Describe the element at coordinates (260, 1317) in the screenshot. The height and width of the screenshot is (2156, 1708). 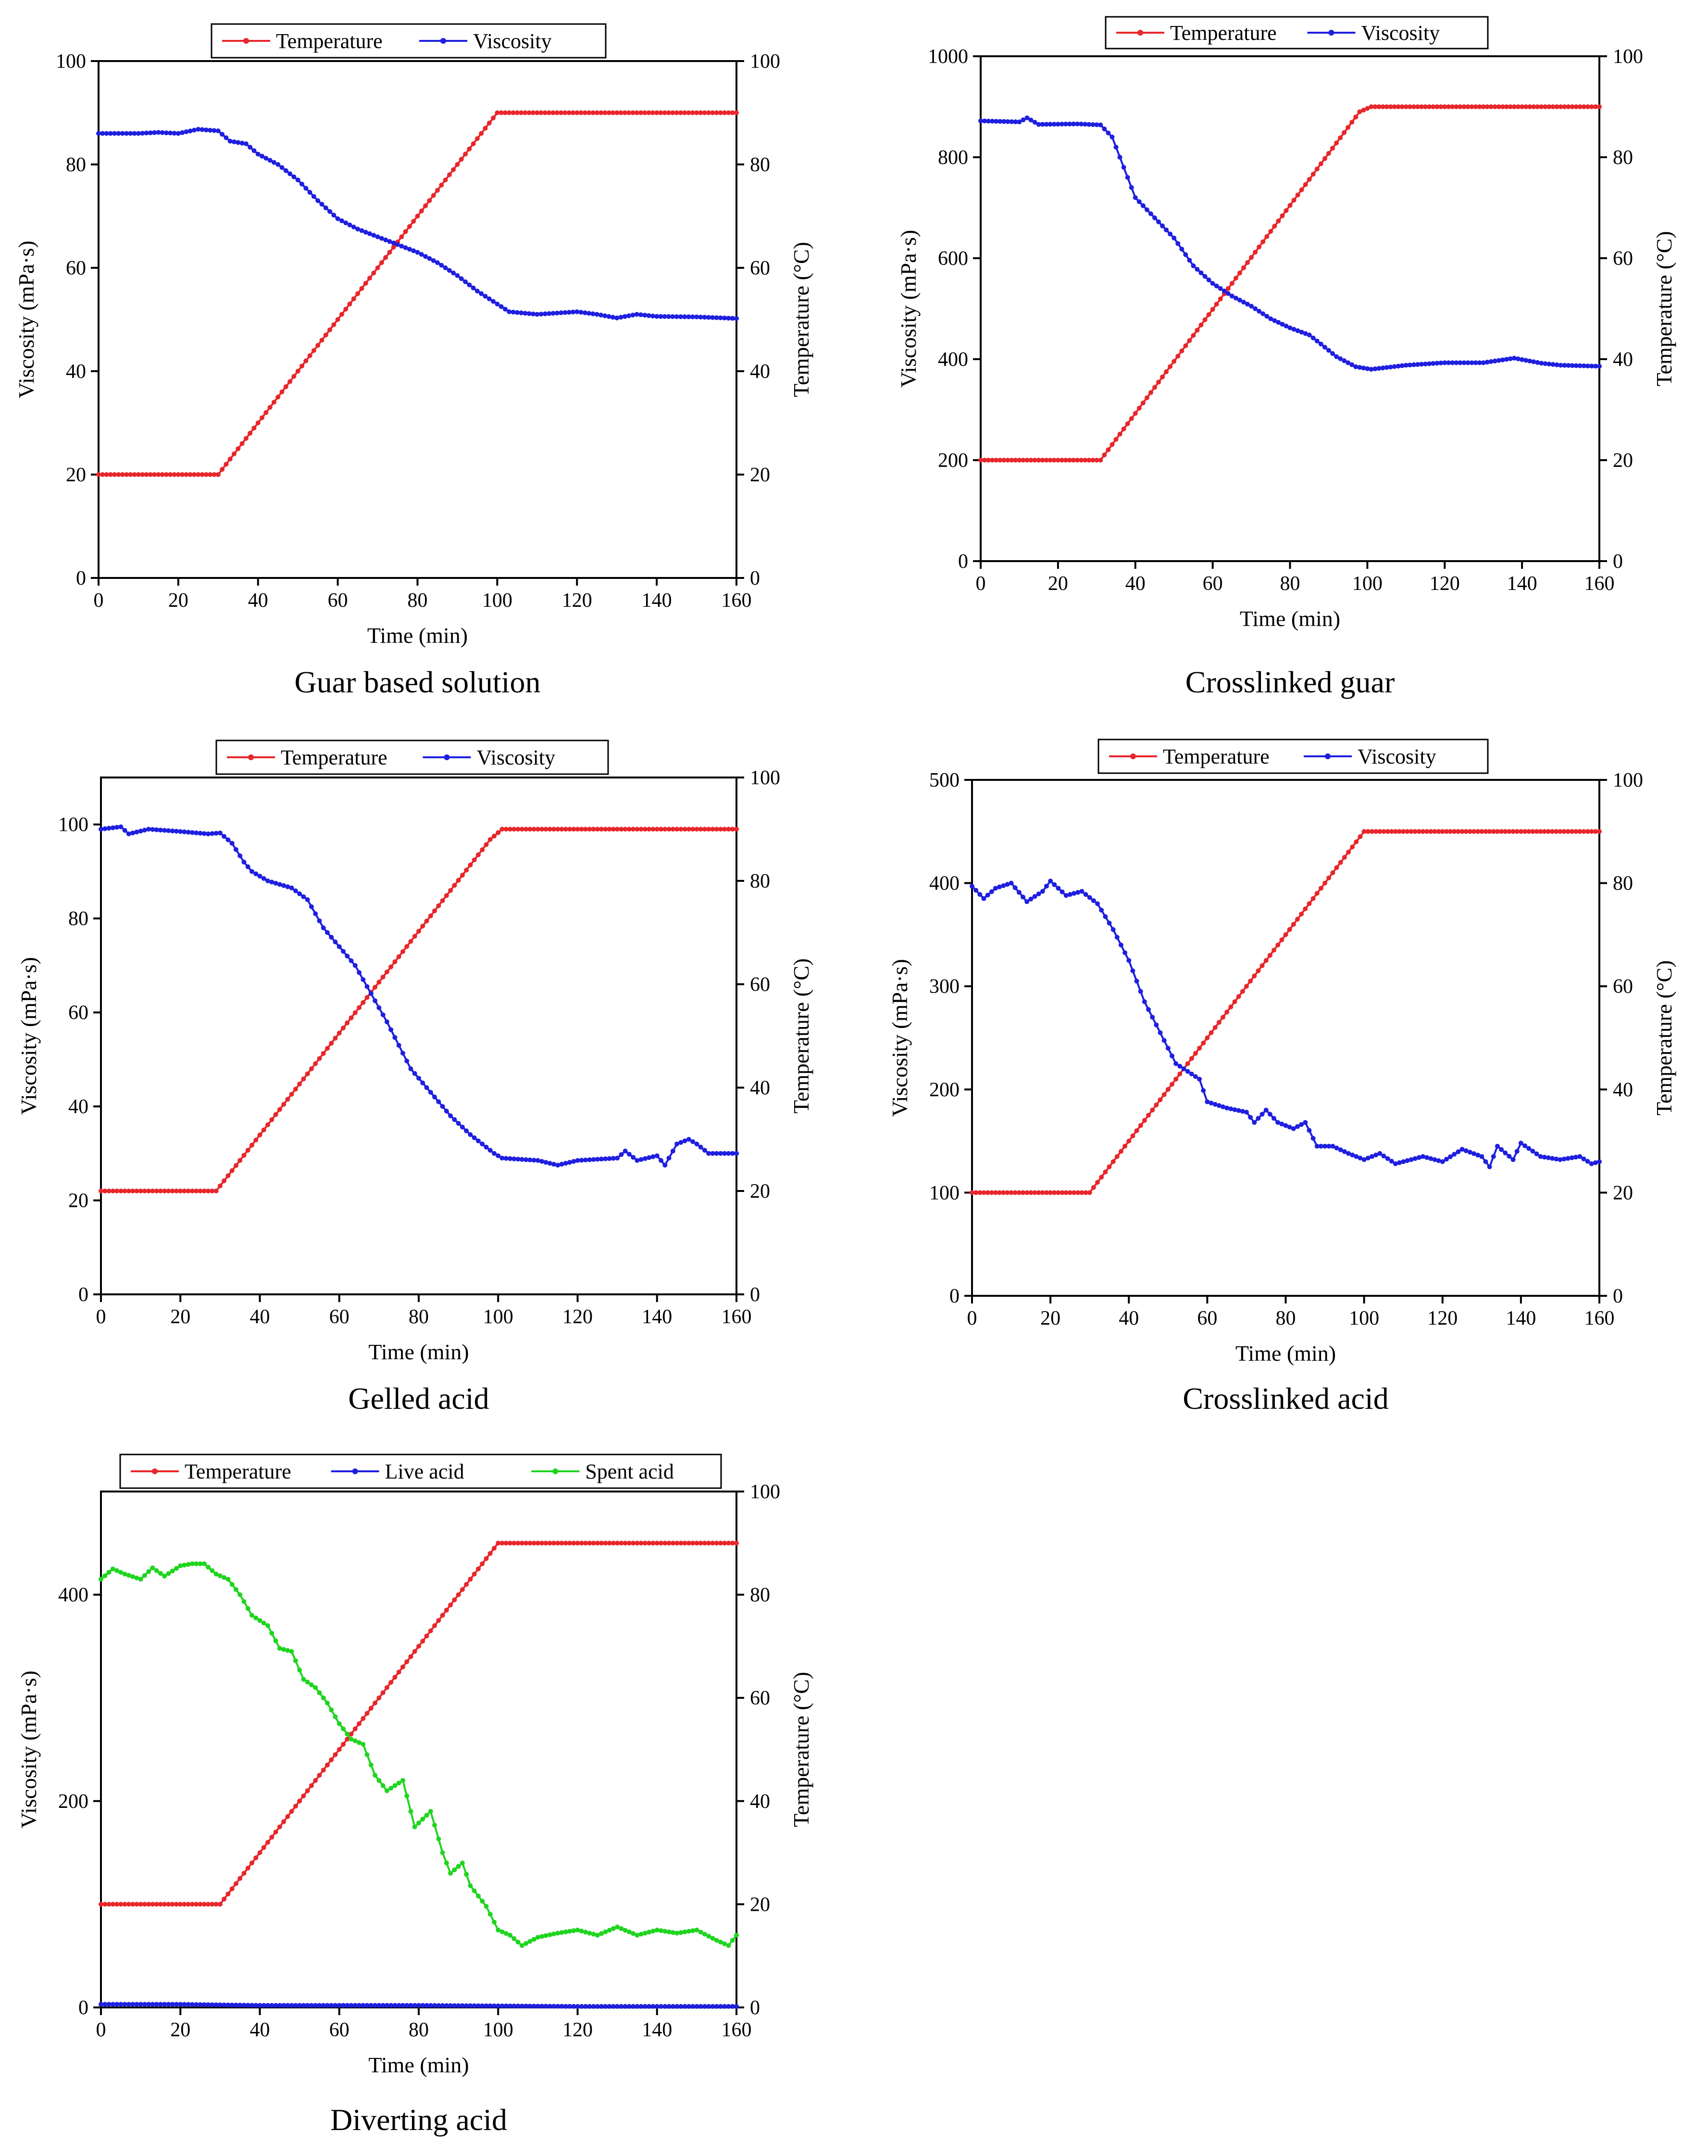
I see `x-tick-label: 40` at that location.